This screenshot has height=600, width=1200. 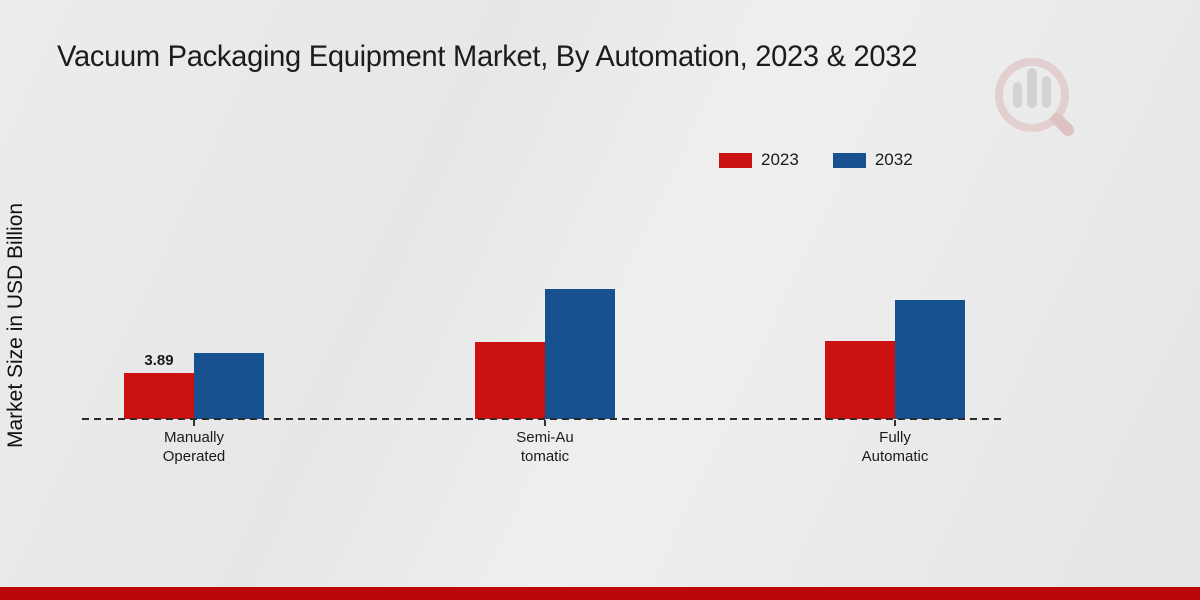 What do you see at coordinates (893, 159) in the screenshot?
I see `legend-label: 2032` at bounding box center [893, 159].